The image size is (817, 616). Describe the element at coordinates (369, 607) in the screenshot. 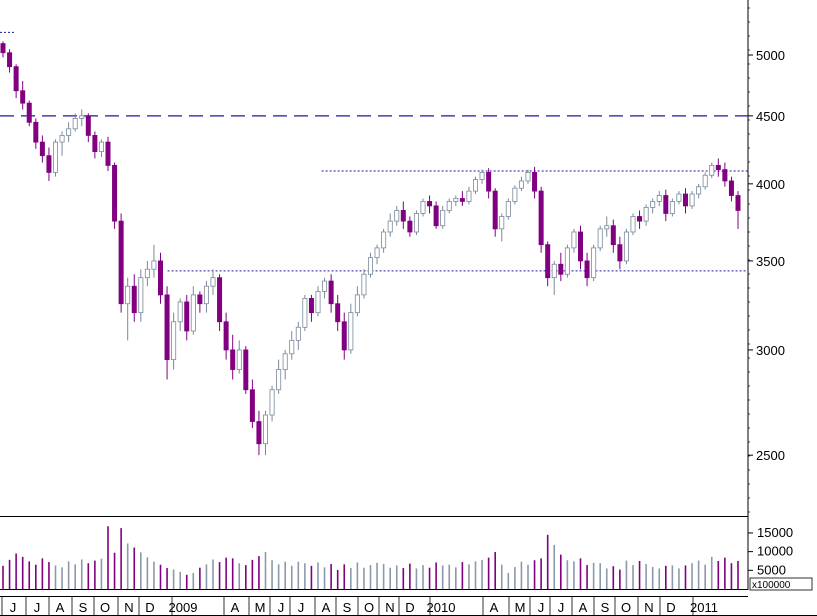

I see `x-tick-label: O` at that location.